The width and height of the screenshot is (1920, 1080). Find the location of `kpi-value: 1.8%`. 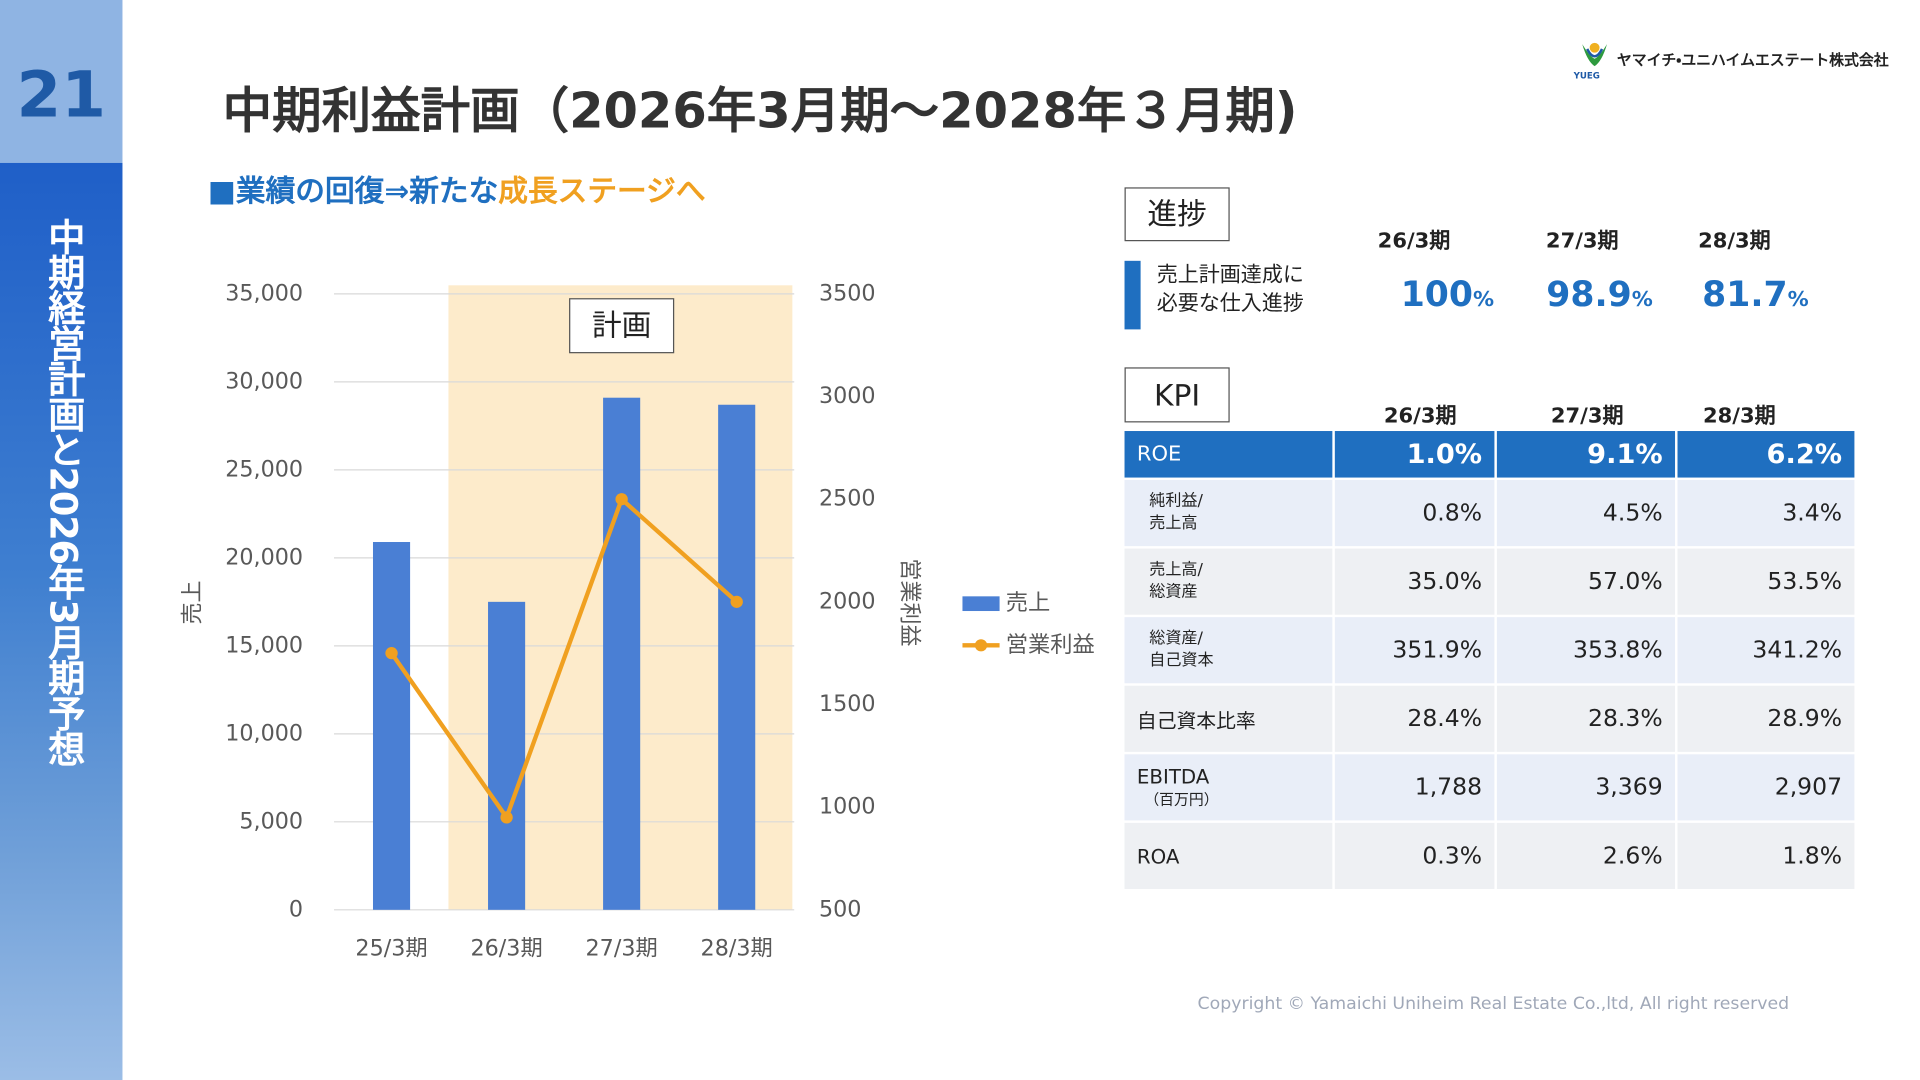

kpi-value: 1.8% is located at coordinates (1766, 855).